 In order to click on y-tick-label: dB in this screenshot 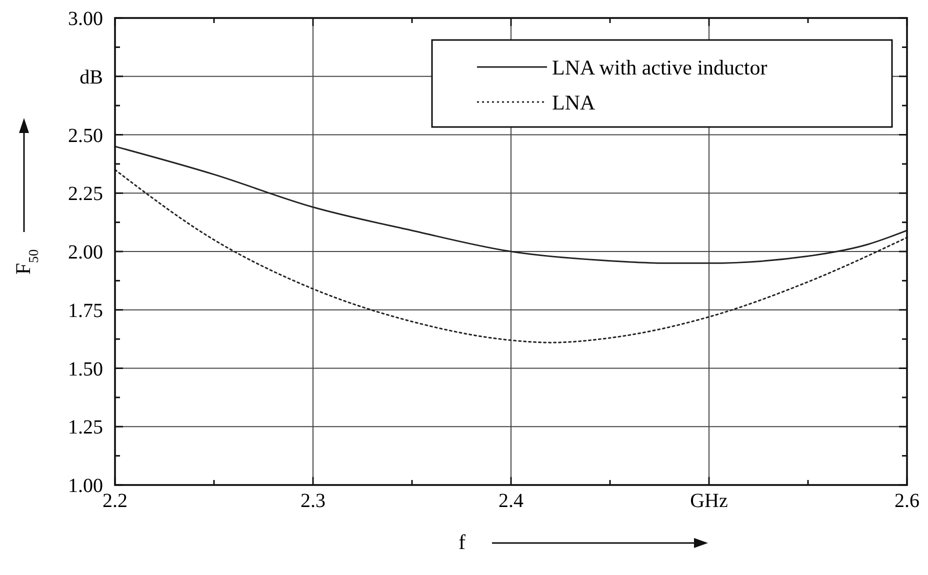, I will do `click(91, 77)`.